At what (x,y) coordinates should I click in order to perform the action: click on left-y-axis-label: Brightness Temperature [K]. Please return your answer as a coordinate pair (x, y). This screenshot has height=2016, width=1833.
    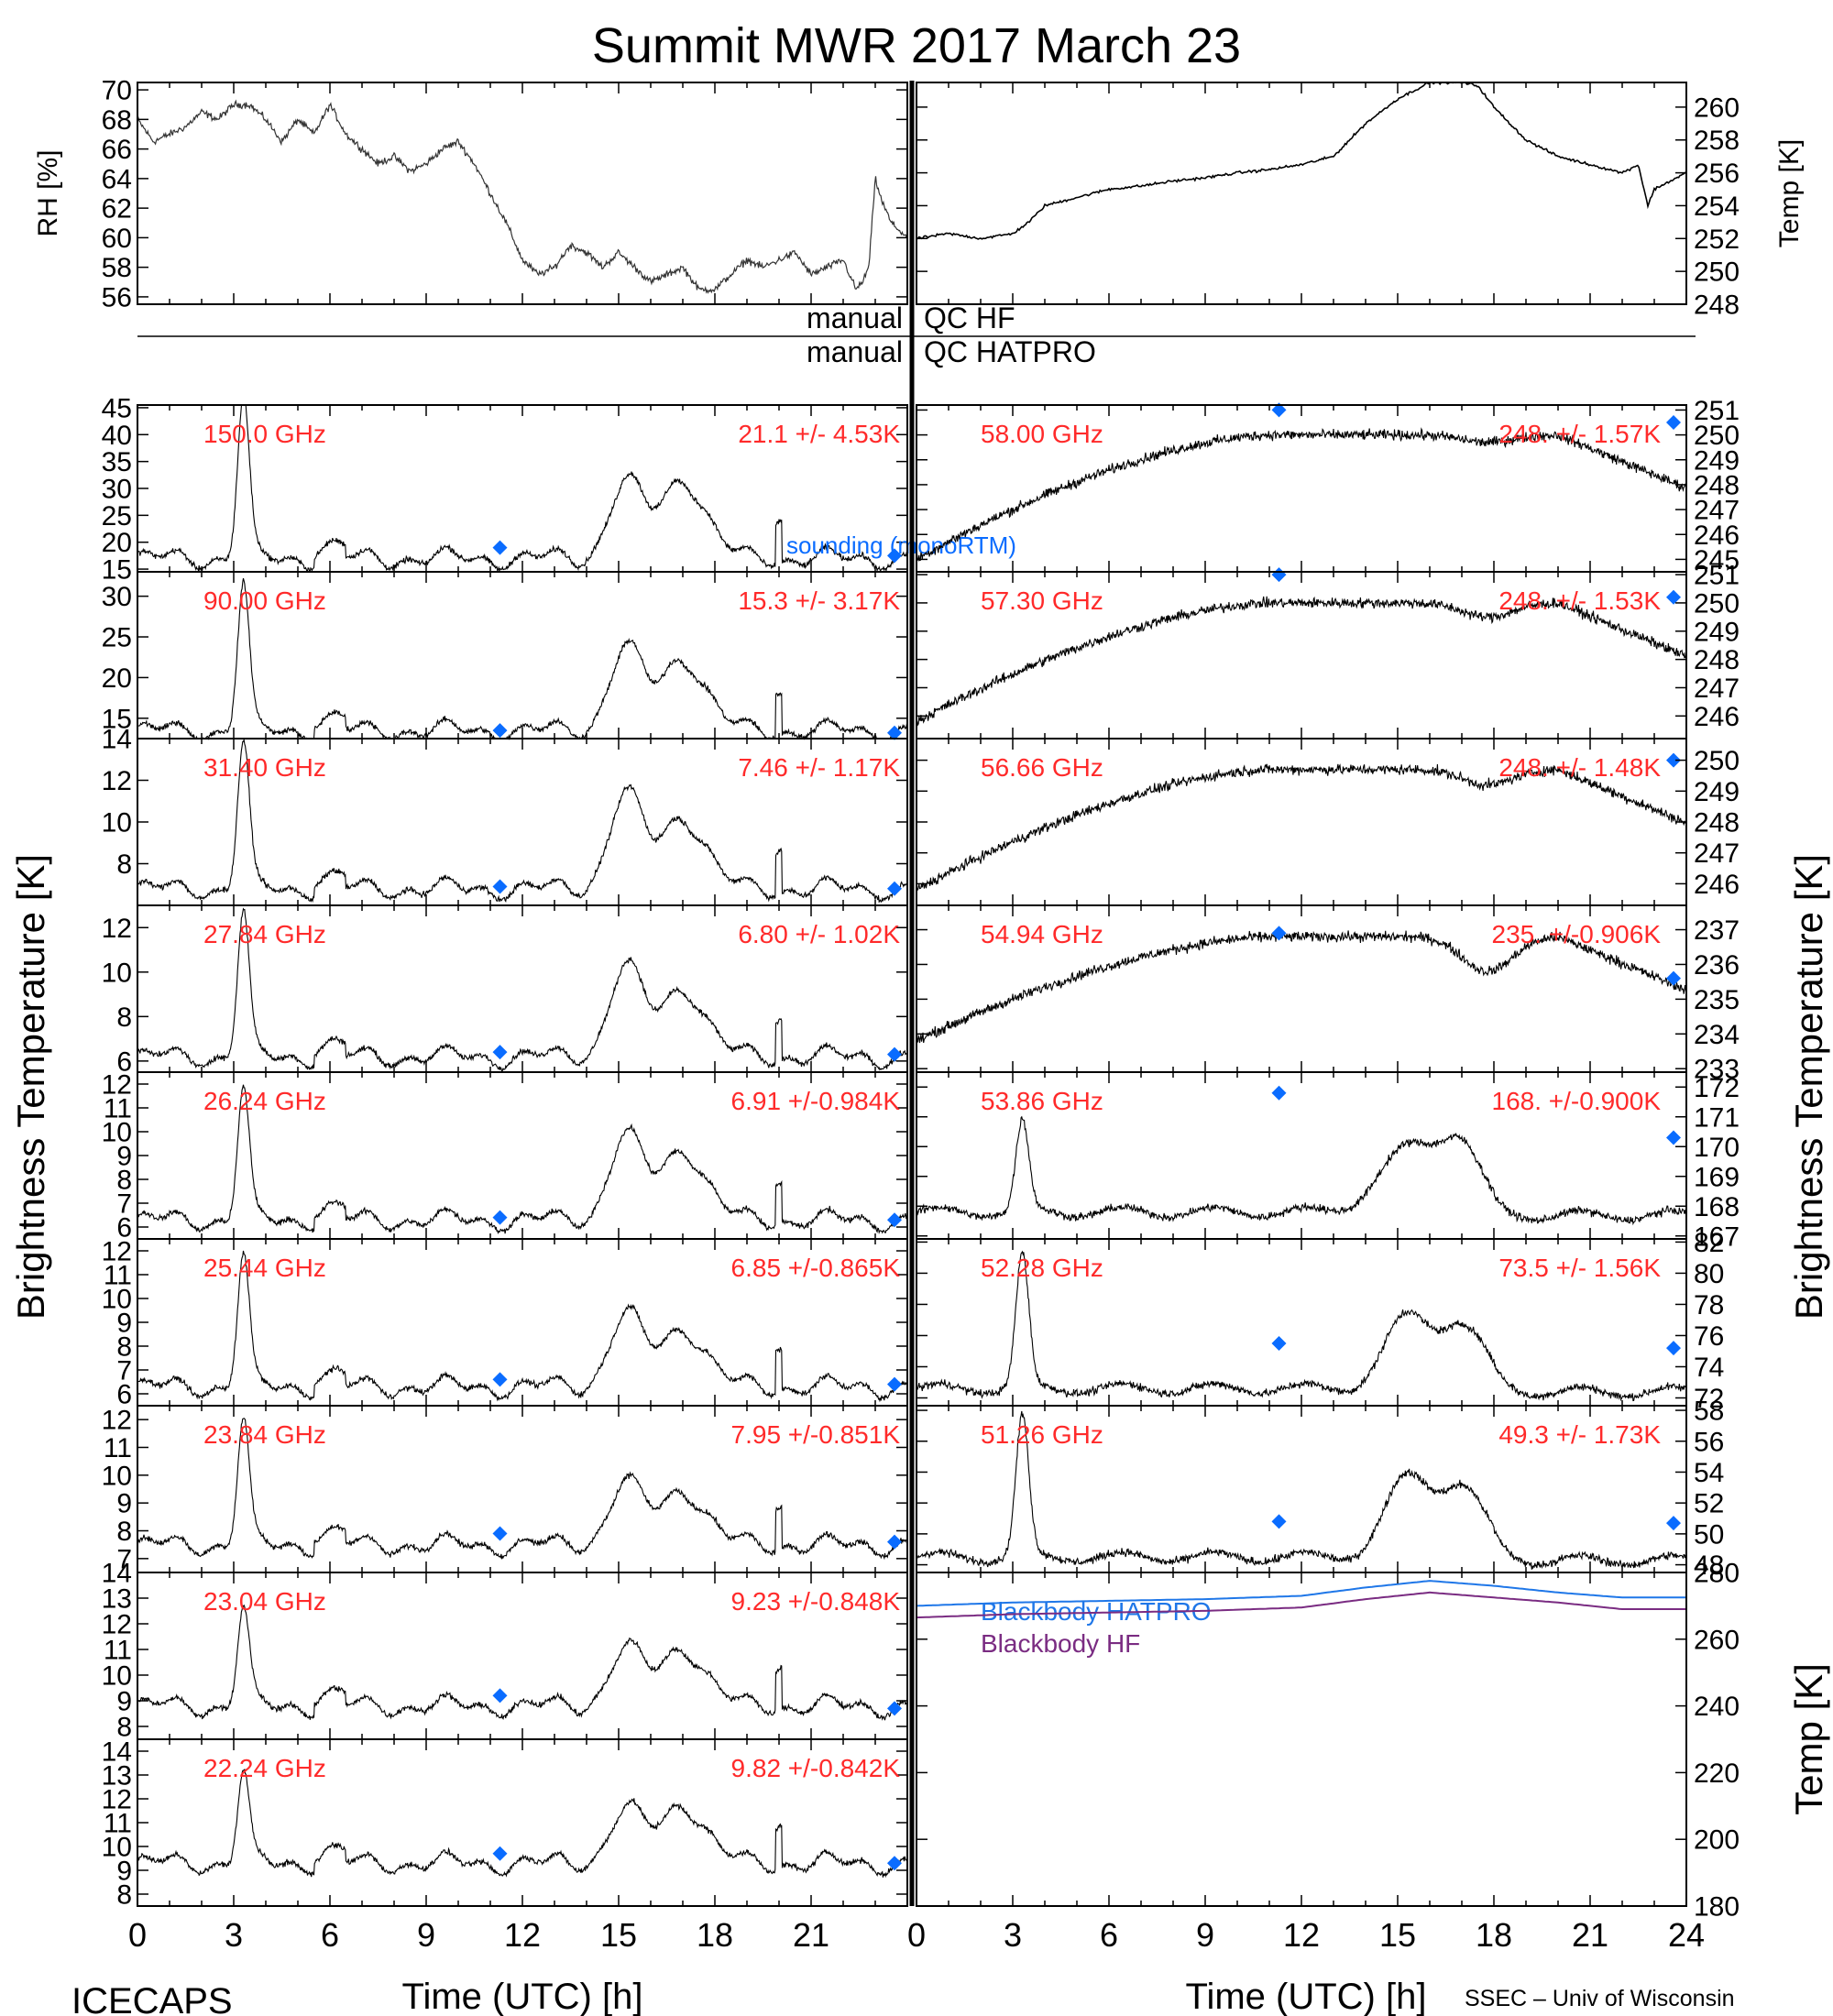
    Looking at the image, I should click on (30, 1087).